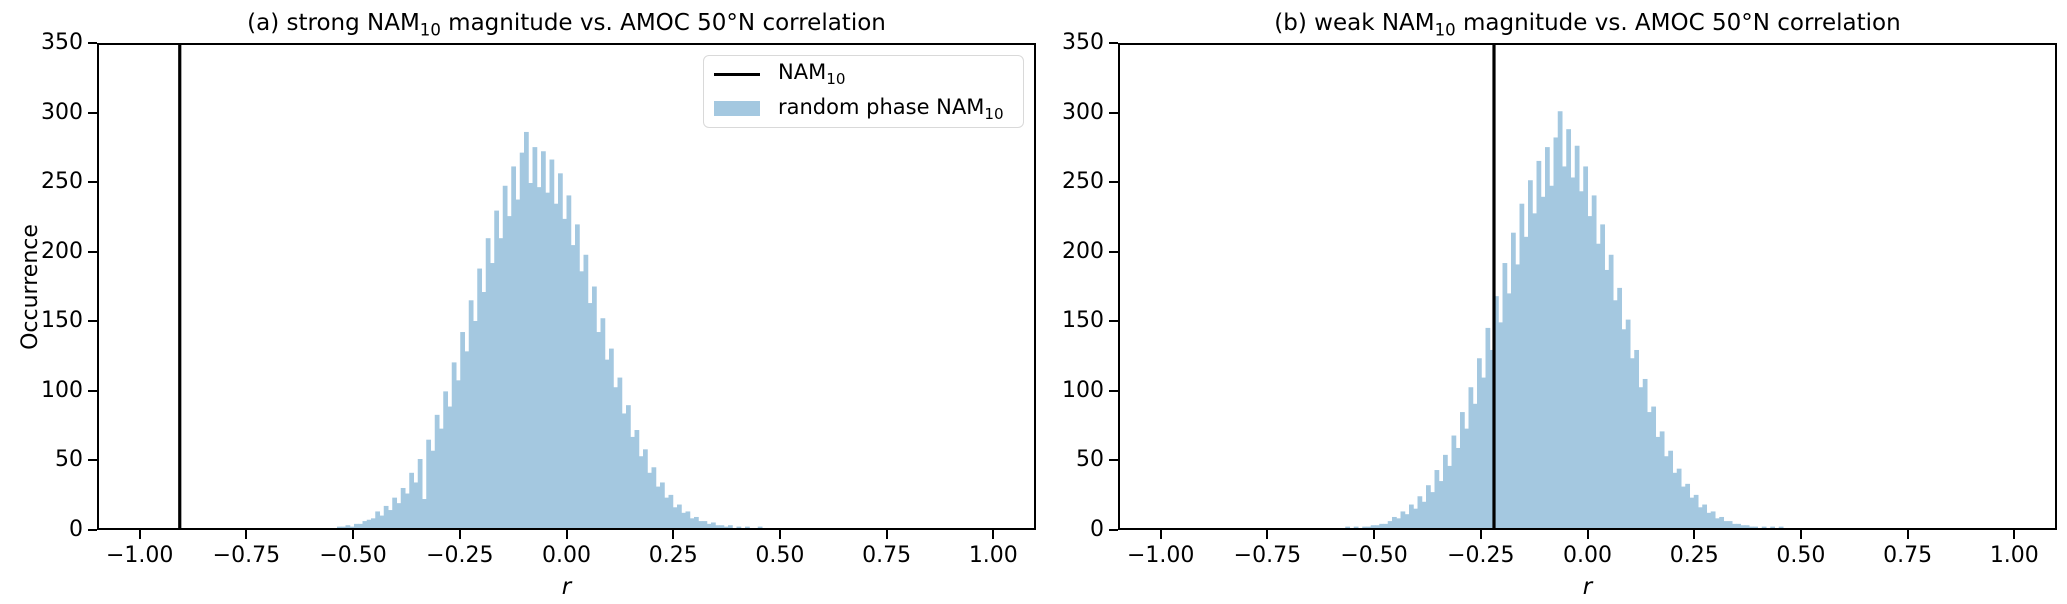 The height and width of the screenshot is (604, 2067). What do you see at coordinates (1694, 555) in the screenshot?
I see `x-tick-label: 0.25` at bounding box center [1694, 555].